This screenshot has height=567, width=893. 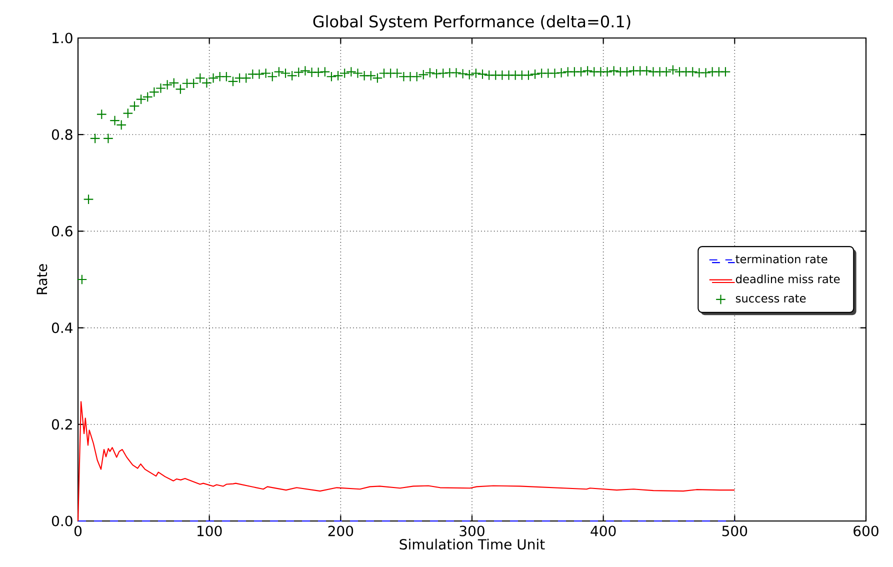 What do you see at coordinates (472, 544) in the screenshot?
I see `x-axis-title: Simulation Time Unit` at bounding box center [472, 544].